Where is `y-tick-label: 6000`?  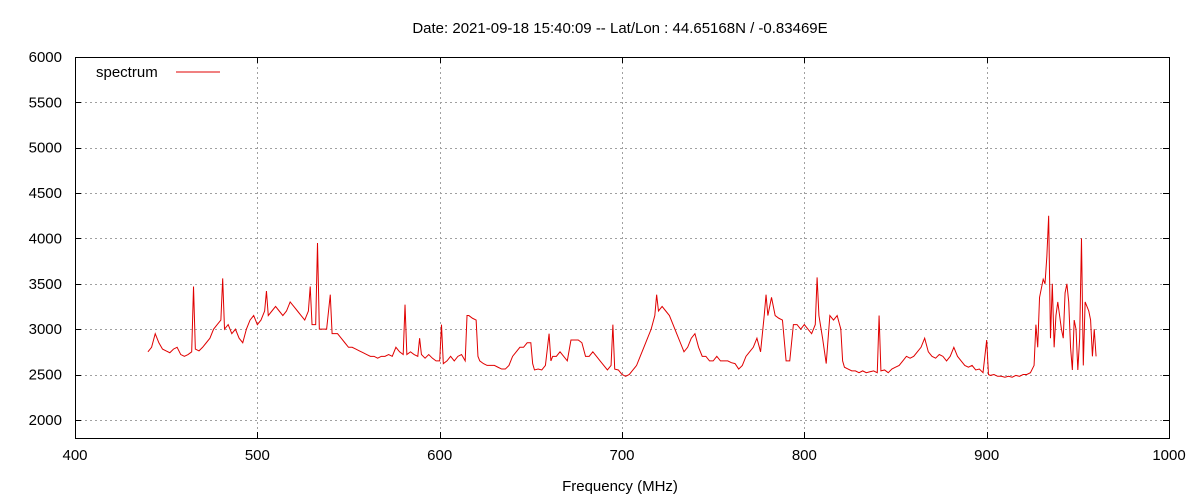
y-tick-label: 6000 is located at coordinates (45, 57).